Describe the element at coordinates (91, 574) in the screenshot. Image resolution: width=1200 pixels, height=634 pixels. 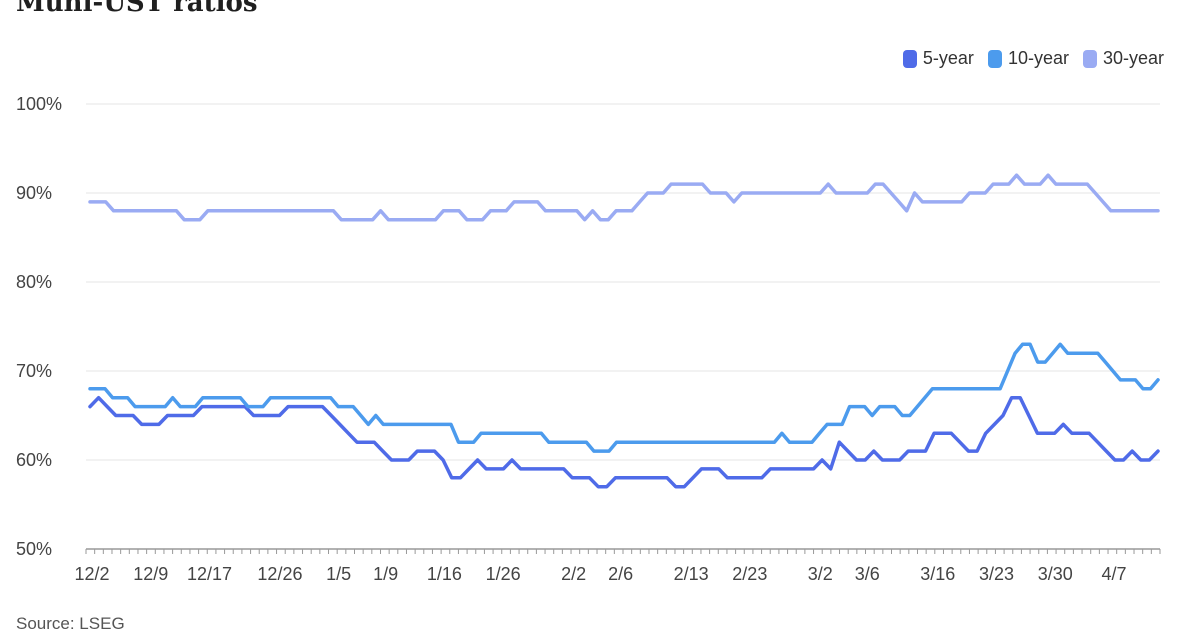
I see `x-tick-label: 12/2` at that location.